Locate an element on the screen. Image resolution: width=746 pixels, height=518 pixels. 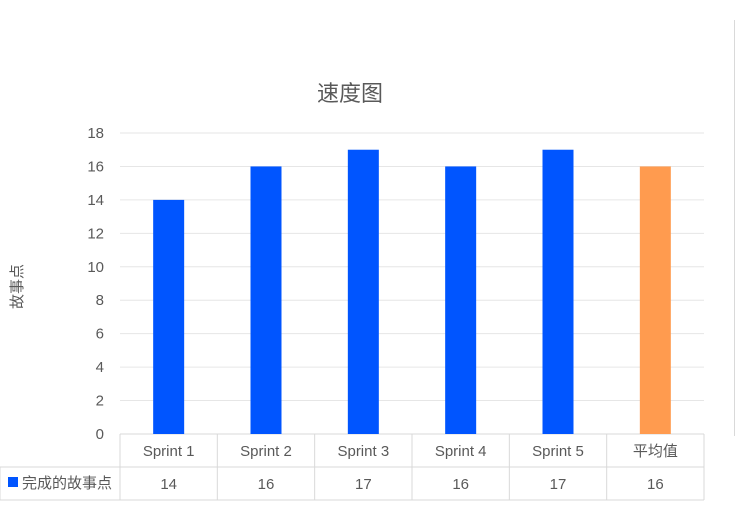
x-category-label: Sprint 4 is located at coordinates (461, 451).